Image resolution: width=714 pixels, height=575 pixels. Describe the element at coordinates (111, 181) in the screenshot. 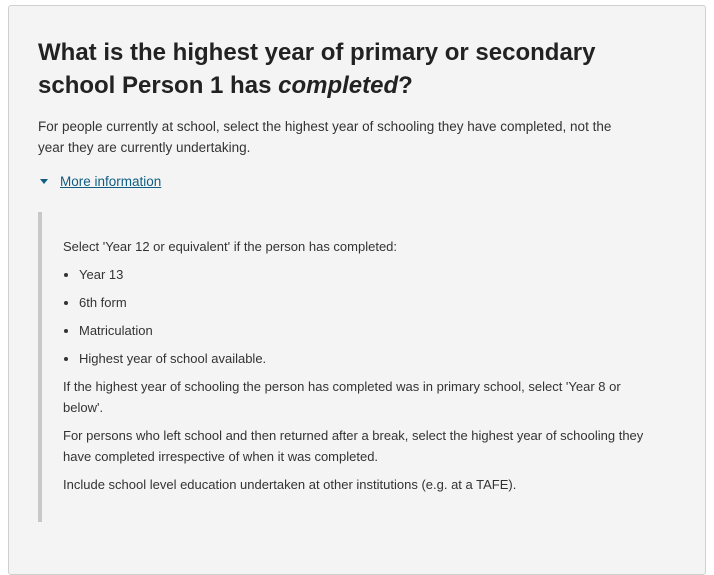

I see `more-information-link: More information` at that location.